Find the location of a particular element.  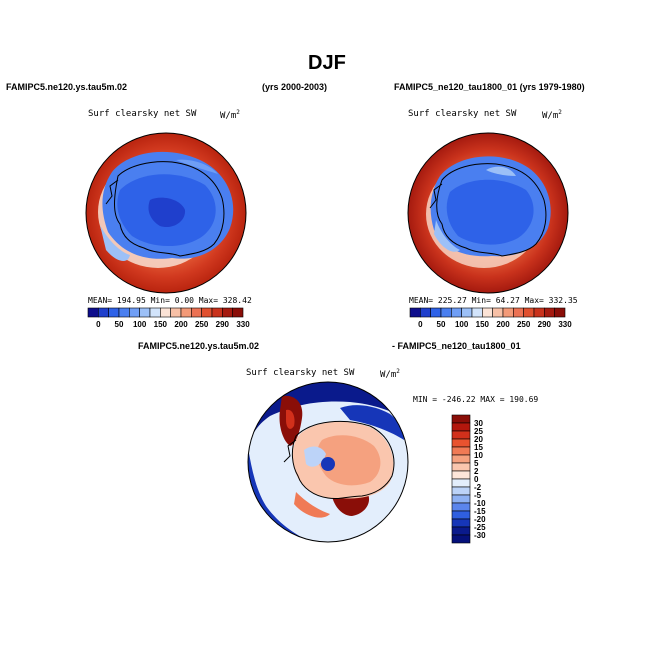

diff-colorbar-tick-label: 5 is located at coordinates (476, 463).